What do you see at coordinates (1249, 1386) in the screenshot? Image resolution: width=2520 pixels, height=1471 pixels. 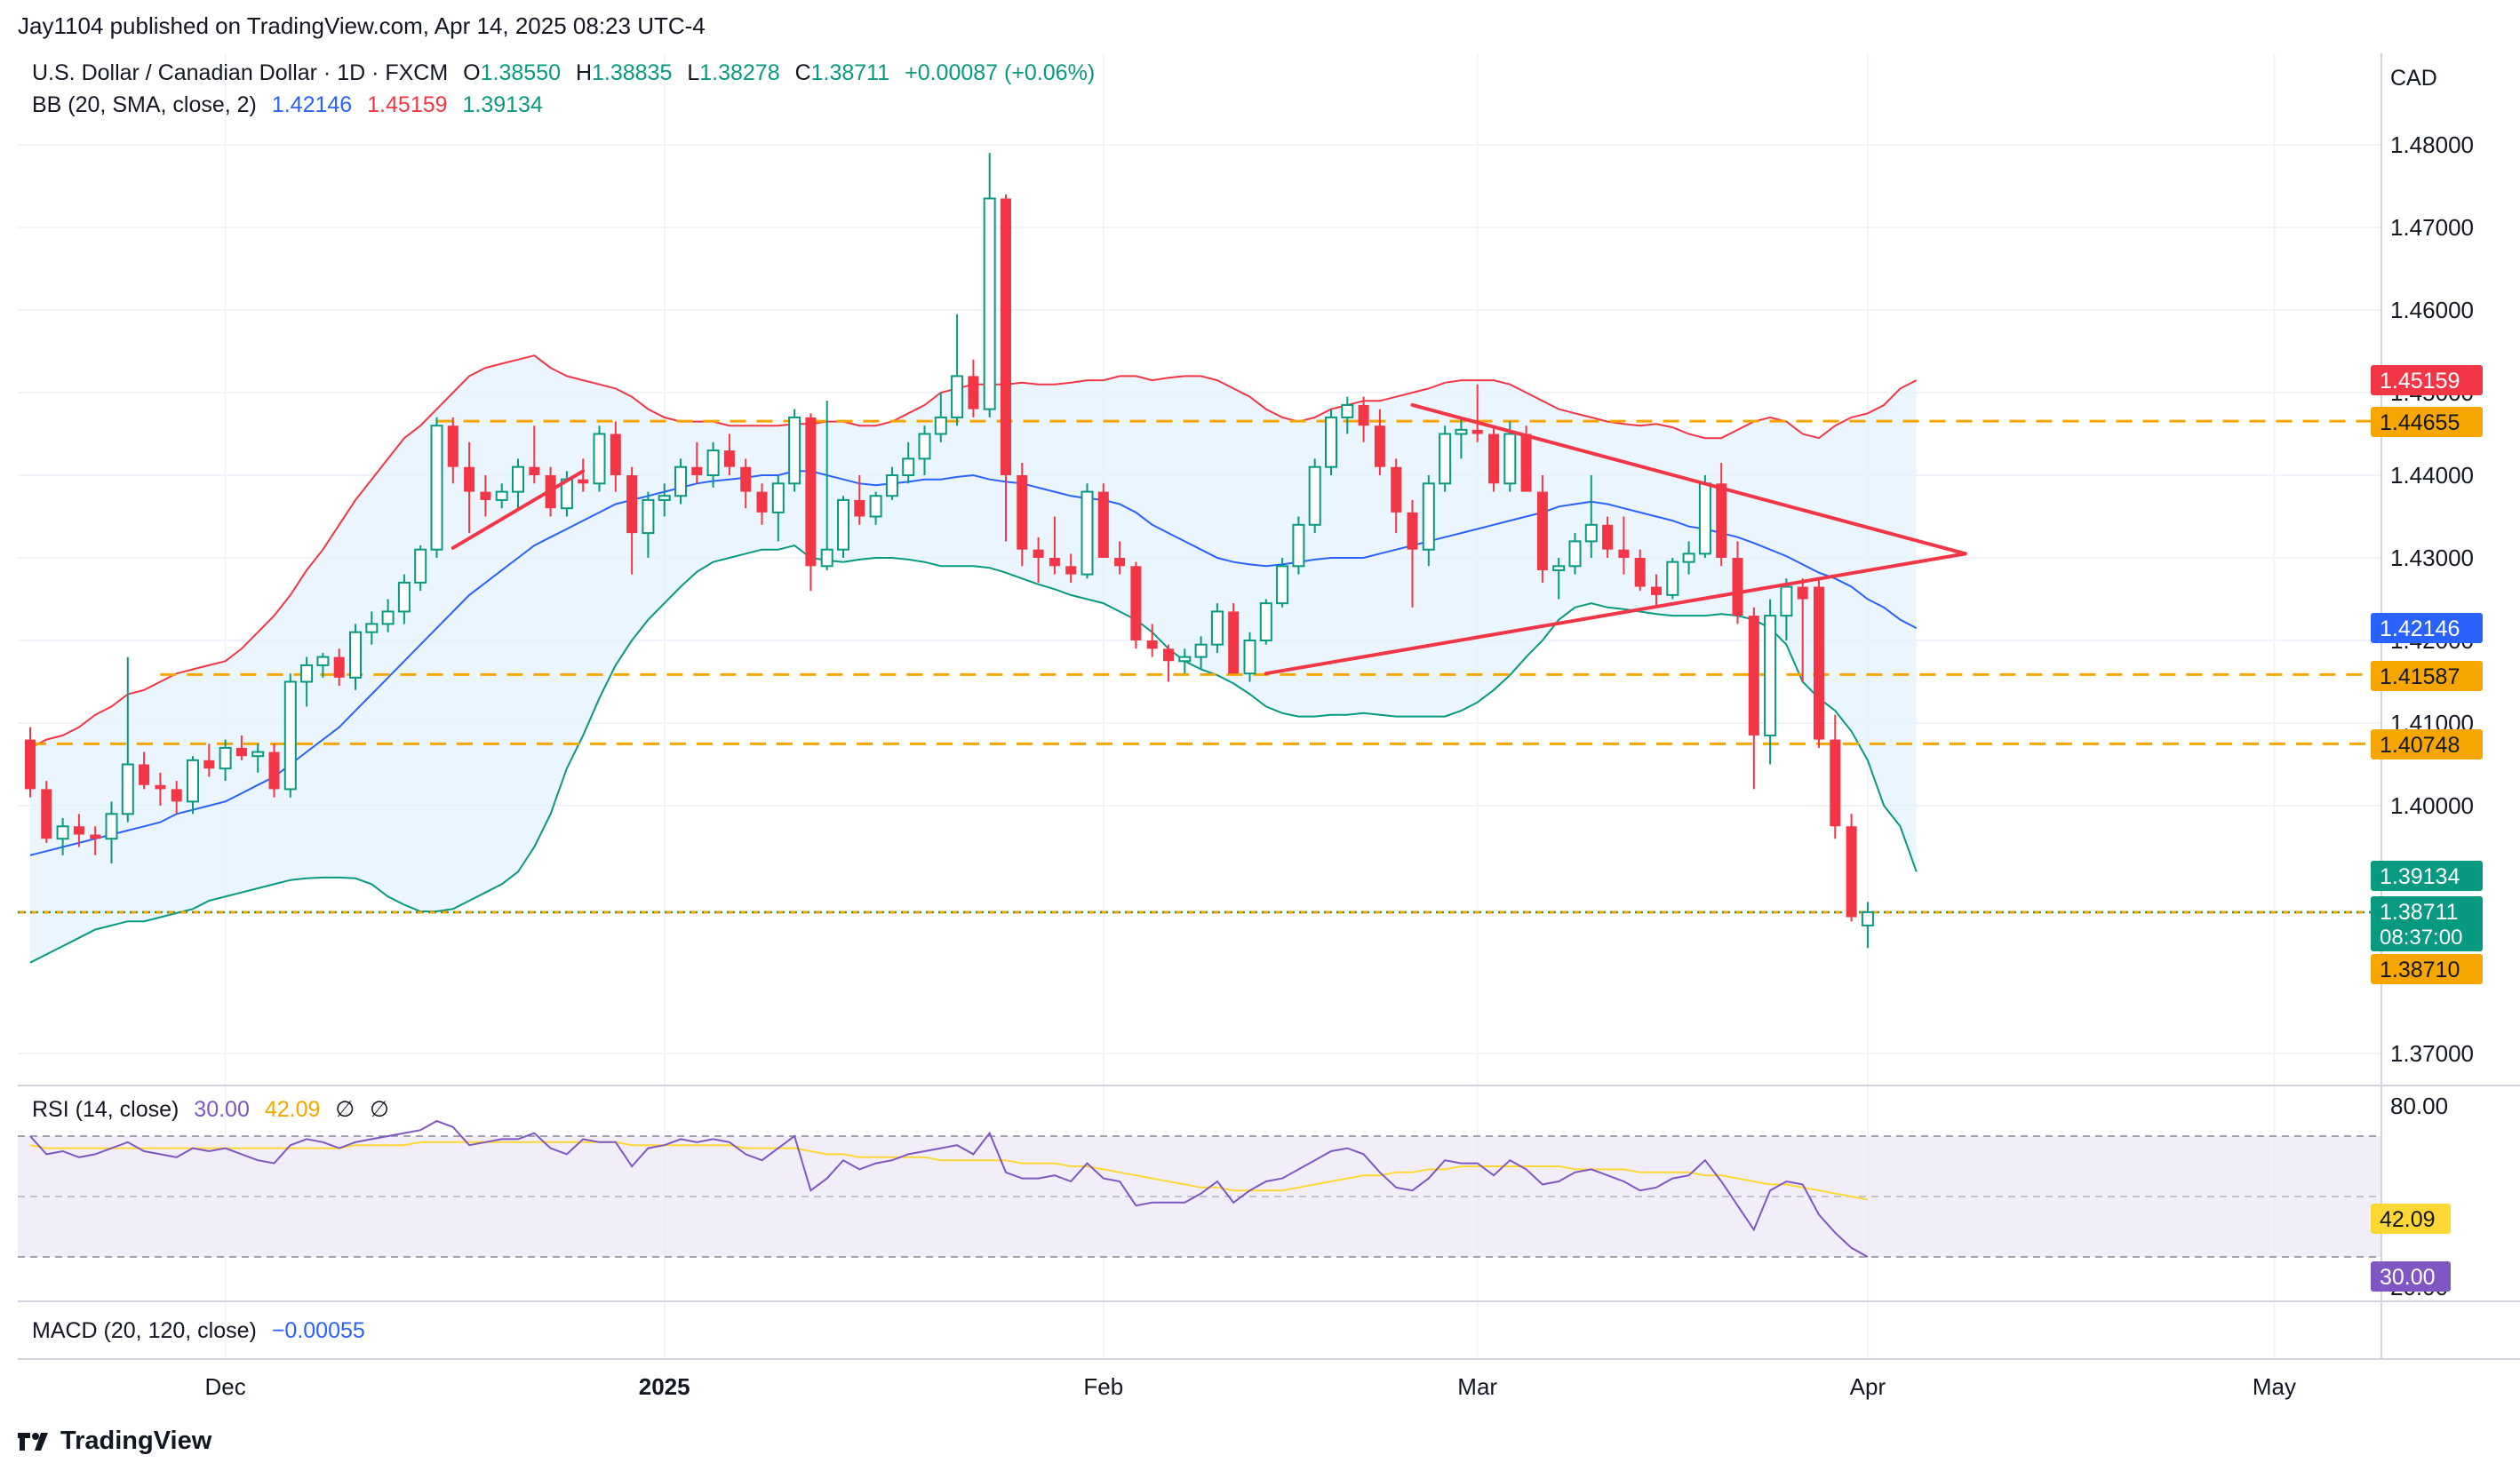 I see `time-axis: Dec 2025 Feb Mar Apr May` at bounding box center [1249, 1386].